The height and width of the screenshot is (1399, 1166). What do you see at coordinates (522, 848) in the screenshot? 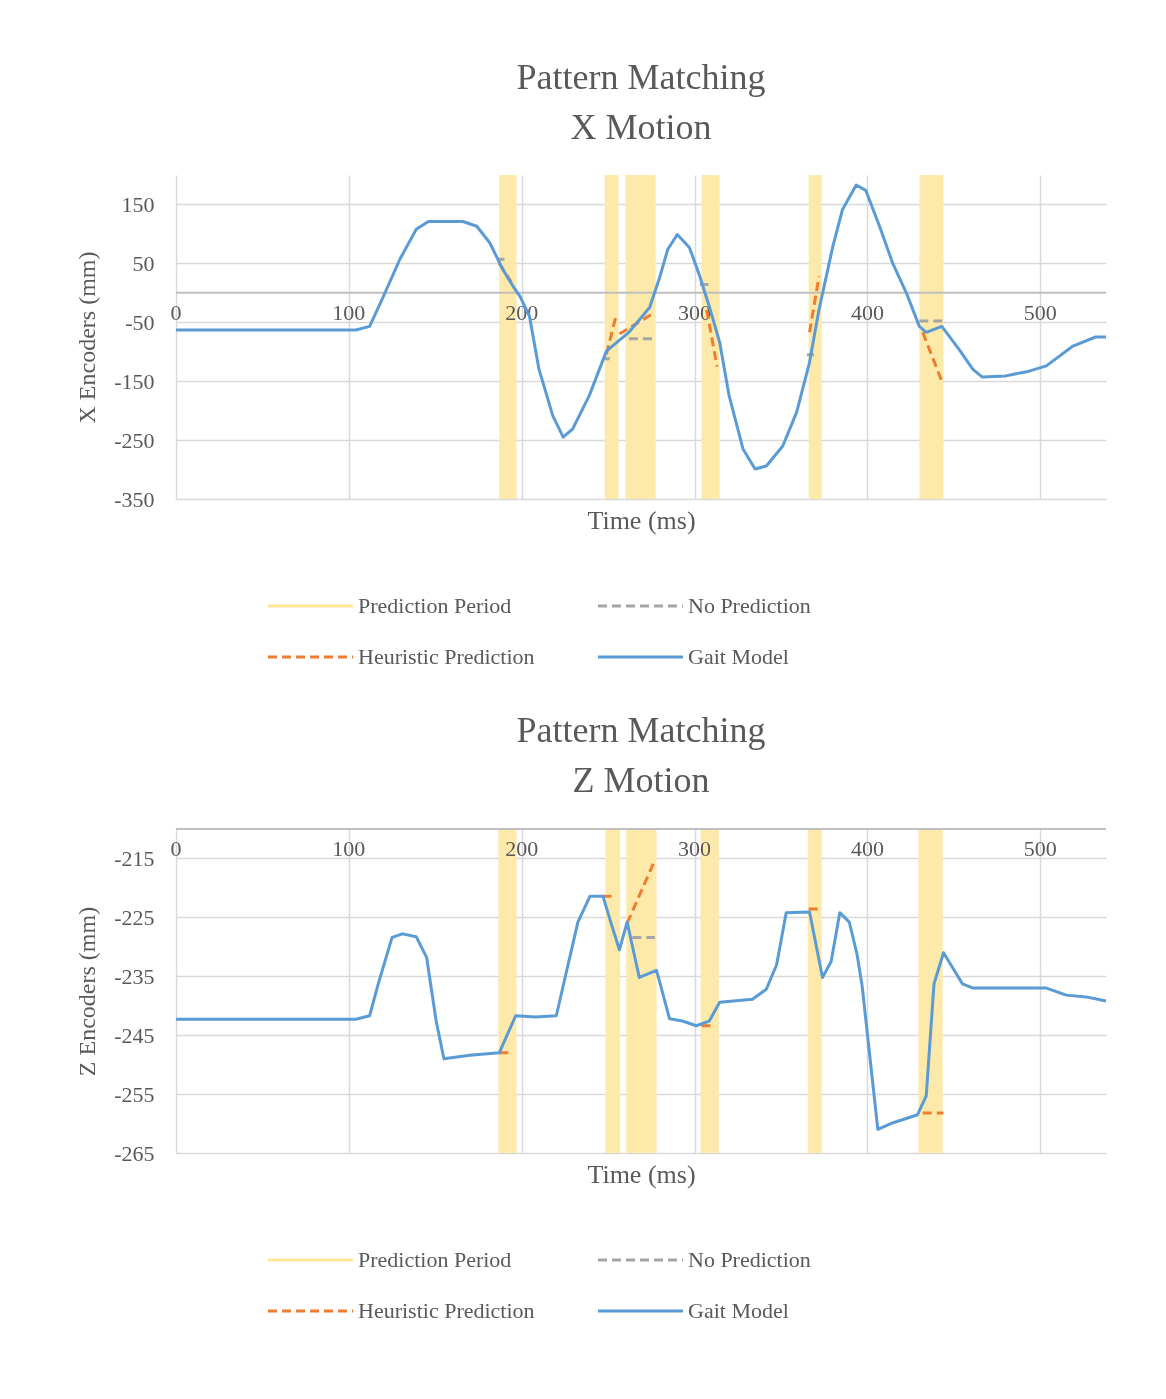
I see `x-tick-label: 200` at bounding box center [522, 848].